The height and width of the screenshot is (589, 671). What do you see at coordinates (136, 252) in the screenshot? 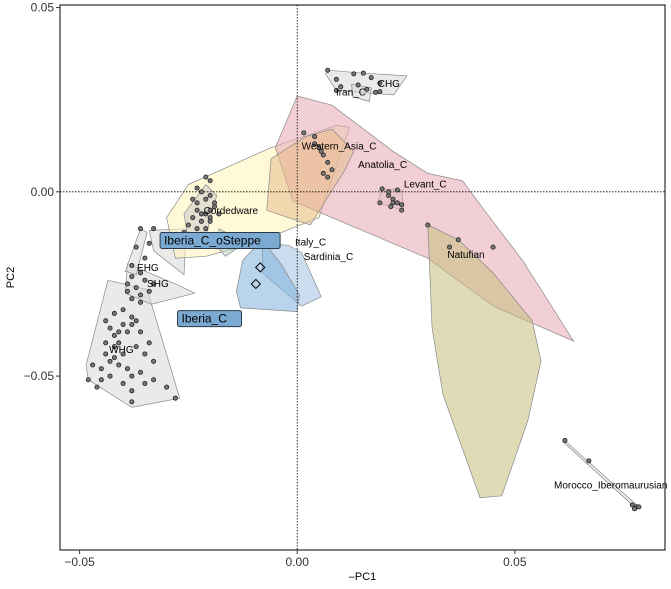
I see `hull-ehg` at bounding box center [136, 252].